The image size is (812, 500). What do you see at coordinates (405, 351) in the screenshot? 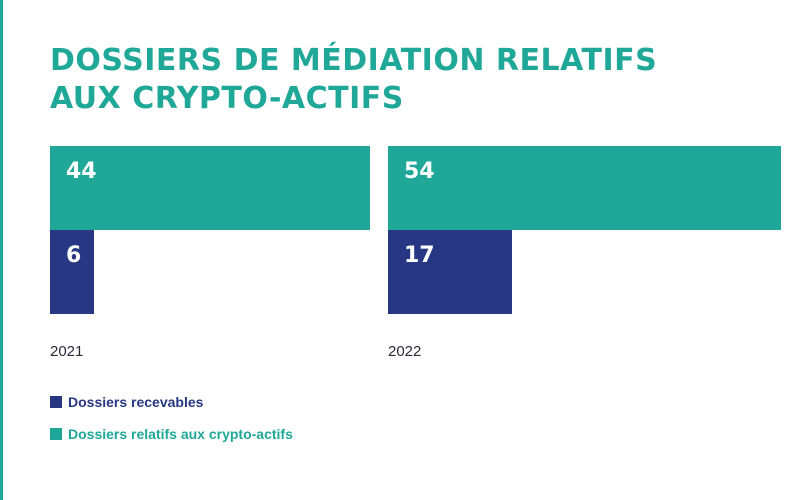
I see `category-label-2022: 2022` at bounding box center [405, 351].